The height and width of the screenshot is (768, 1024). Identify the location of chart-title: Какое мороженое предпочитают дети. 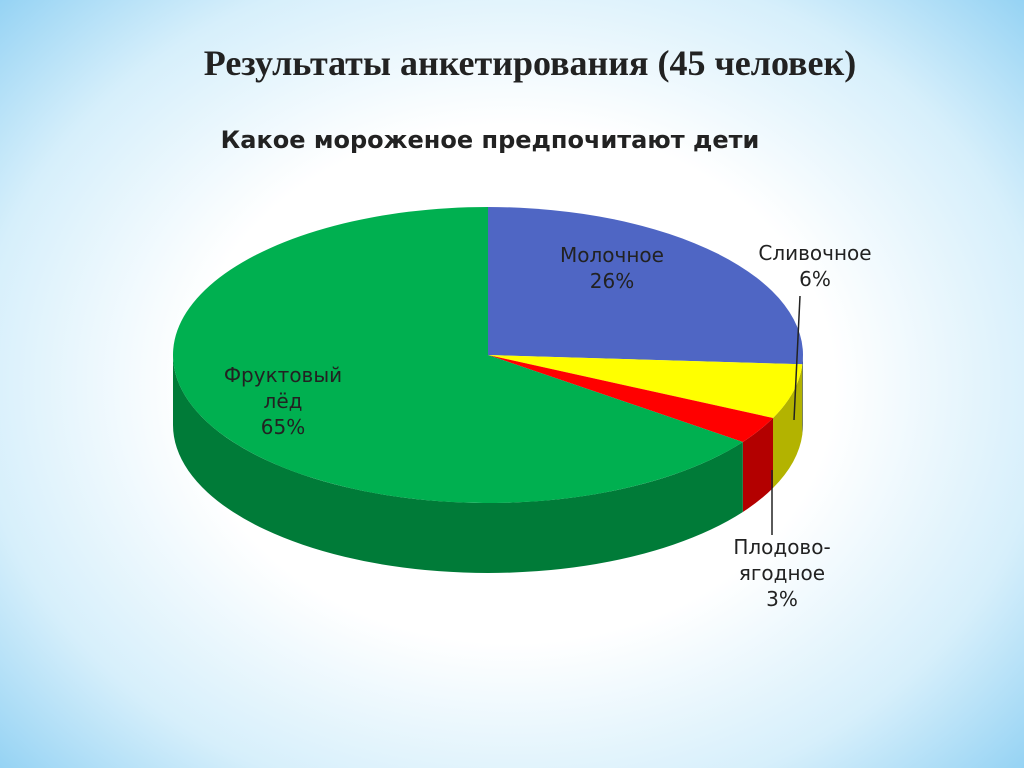
(490, 140).